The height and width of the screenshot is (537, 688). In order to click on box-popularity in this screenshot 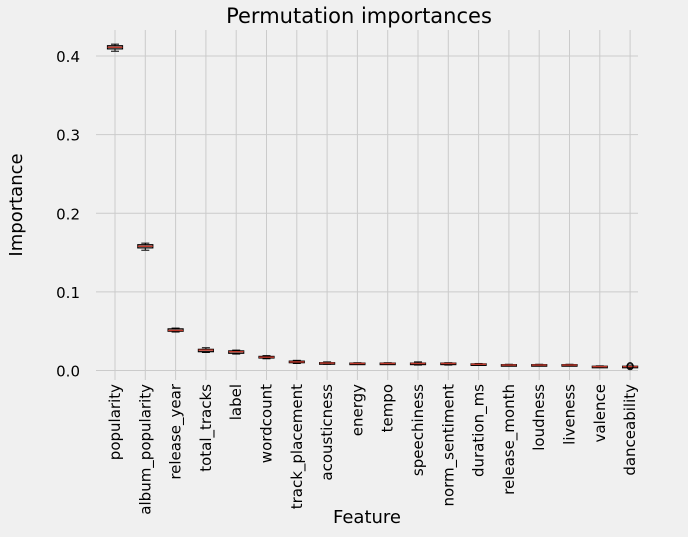, I will do `click(115, 47)`.